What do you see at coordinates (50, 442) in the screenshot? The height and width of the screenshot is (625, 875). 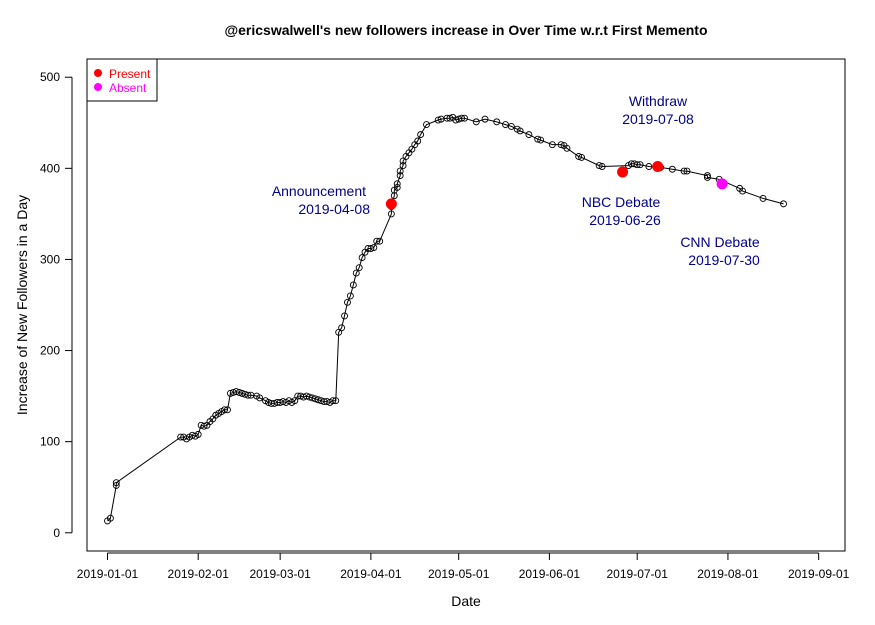 I see `y-tick-label: 100` at bounding box center [50, 442].